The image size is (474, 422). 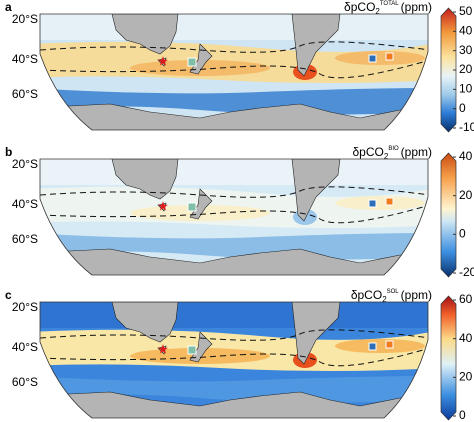 What do you see at coordinates (466, 127) in the screenshot?
I see `colorbar-tick-label: -10` at bounding box center [466, 127].